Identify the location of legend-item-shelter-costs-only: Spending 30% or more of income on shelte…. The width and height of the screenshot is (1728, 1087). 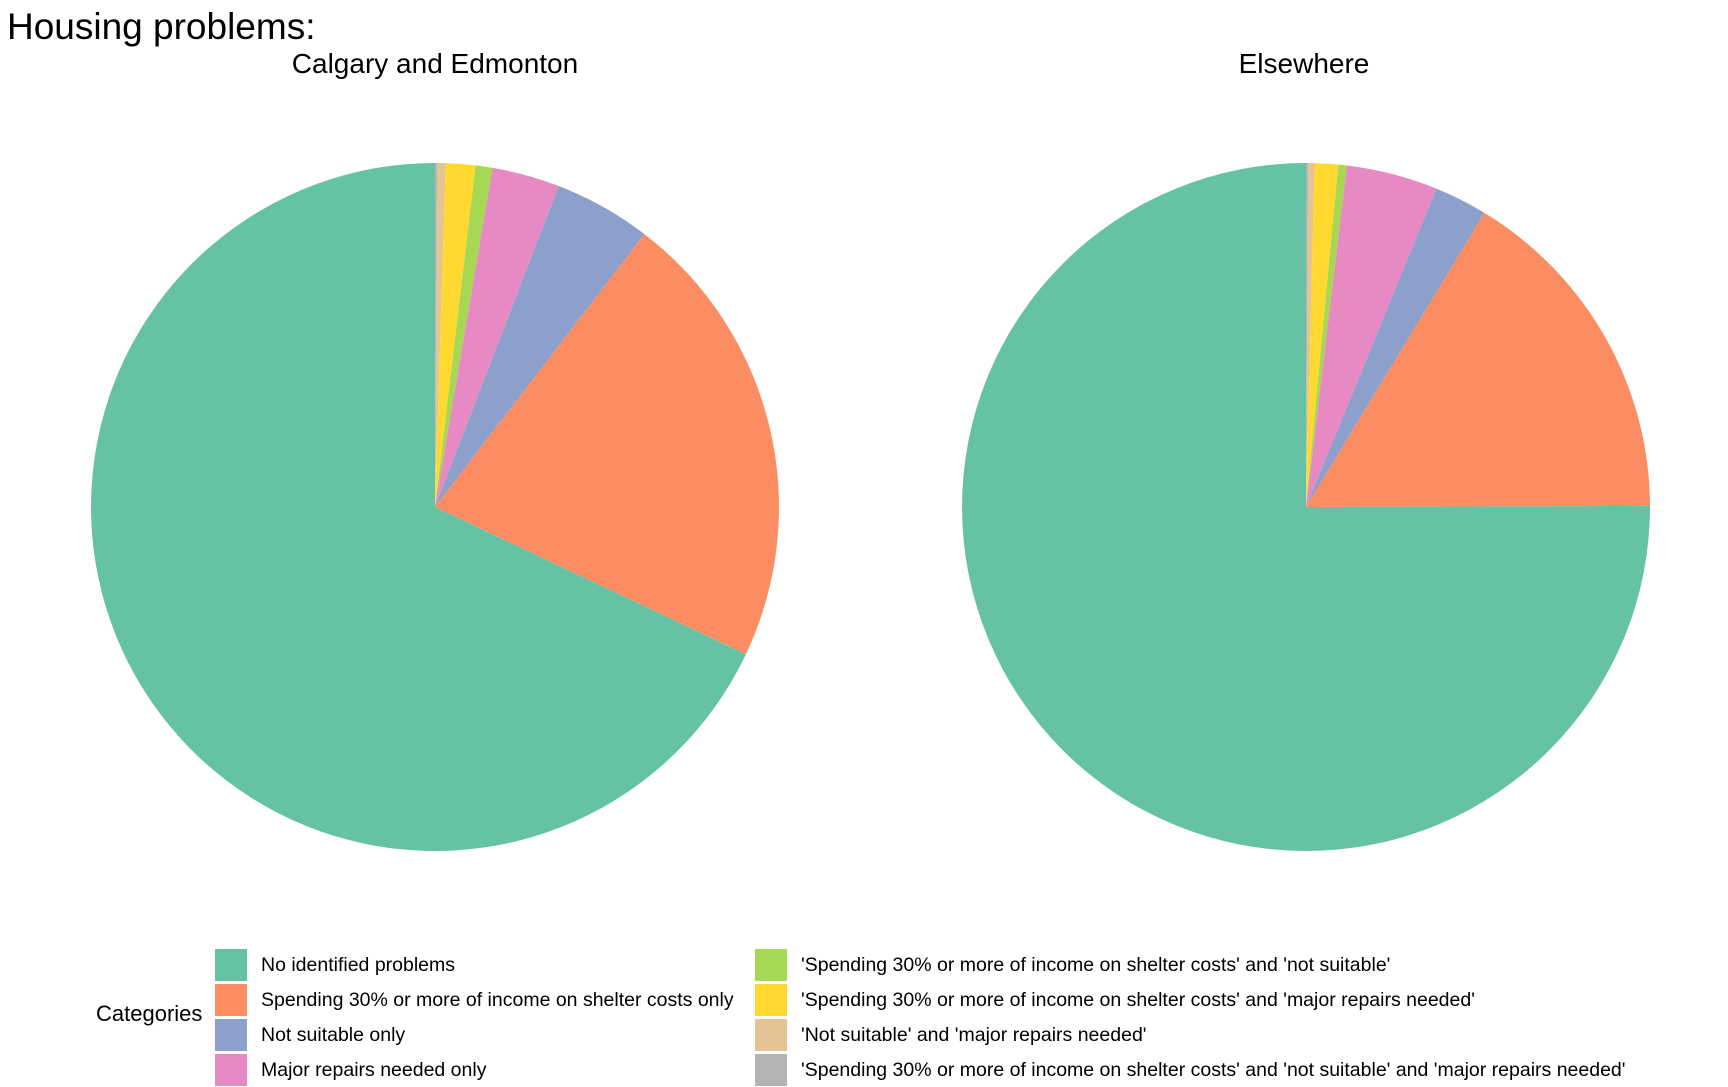
(474, 1000).